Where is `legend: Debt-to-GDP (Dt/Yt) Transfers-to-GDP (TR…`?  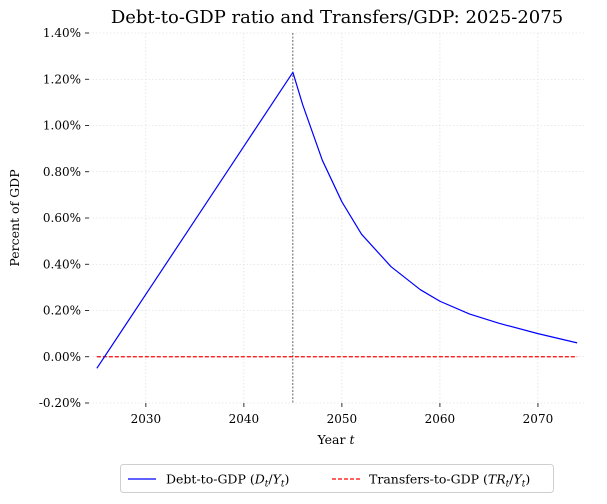
legend: Debt-to-GDP (Dt/Yt) Transfers-to-GDP (TR… is located at coordinates (337, 478).